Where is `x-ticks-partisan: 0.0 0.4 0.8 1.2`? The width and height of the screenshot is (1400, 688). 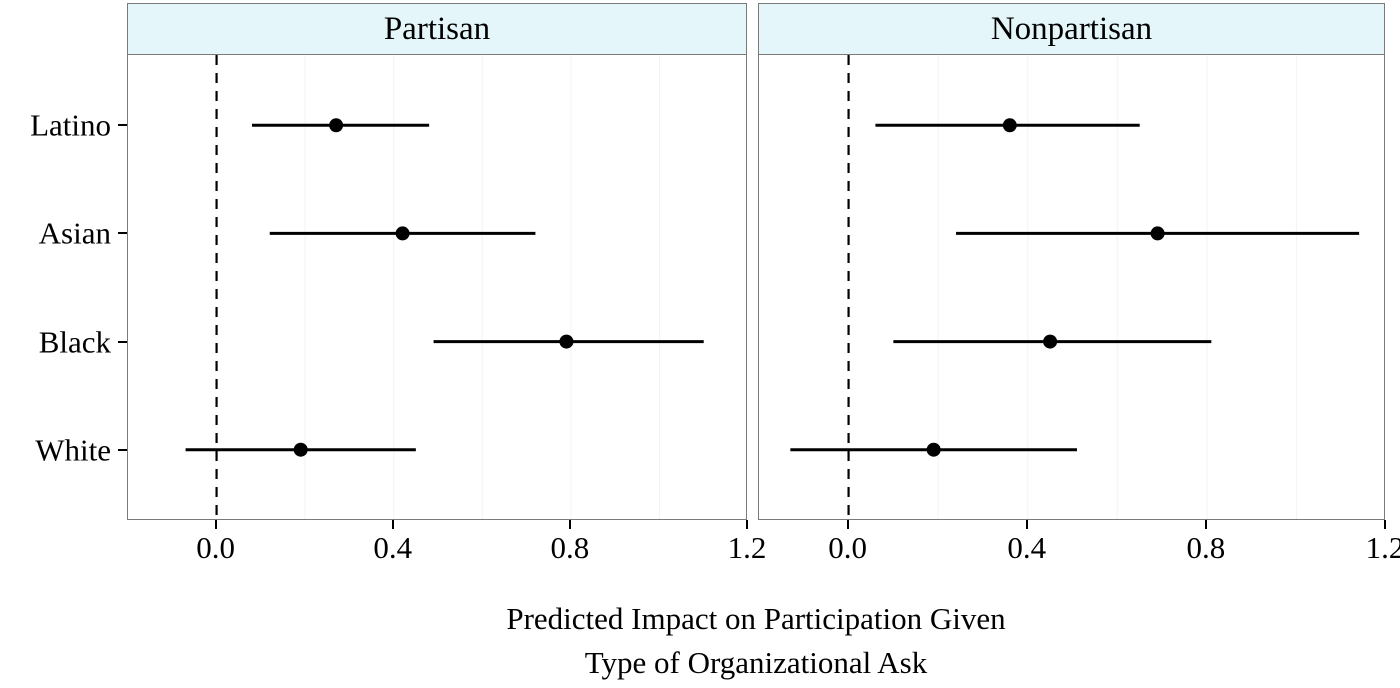 x-ticks-partisan: 0.0 0.4 0.8 1.2 is located at coordinates (446, 552).